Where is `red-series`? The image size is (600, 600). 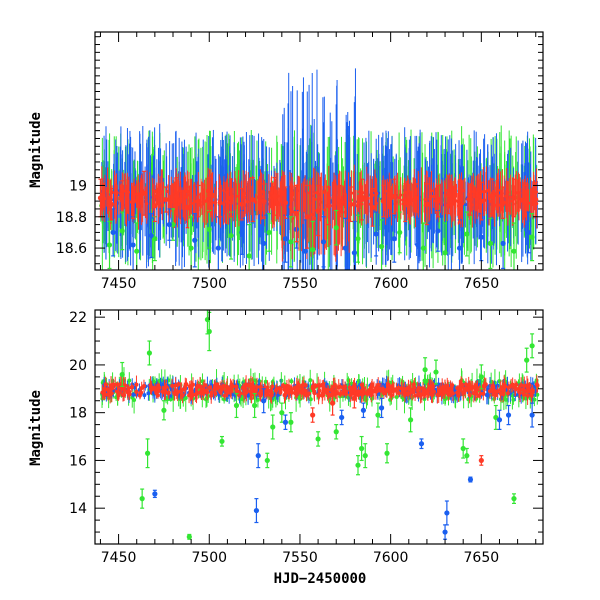
red-series is located at coordinates (318, 209).